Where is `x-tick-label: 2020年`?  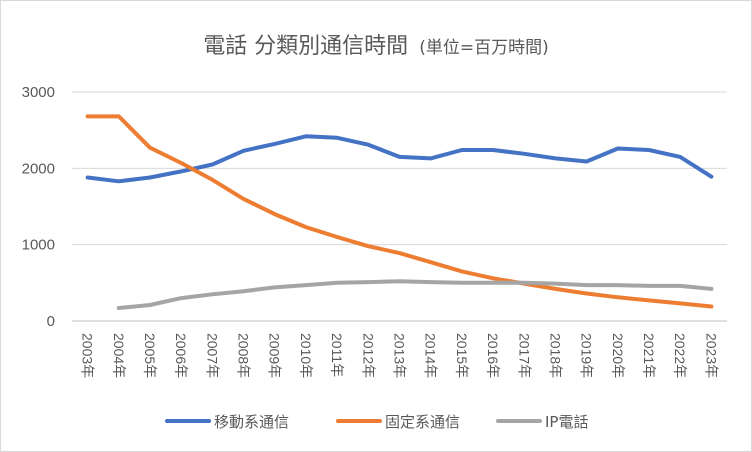 x-tick-label: 2020年 is located at coordinates (618, 355).